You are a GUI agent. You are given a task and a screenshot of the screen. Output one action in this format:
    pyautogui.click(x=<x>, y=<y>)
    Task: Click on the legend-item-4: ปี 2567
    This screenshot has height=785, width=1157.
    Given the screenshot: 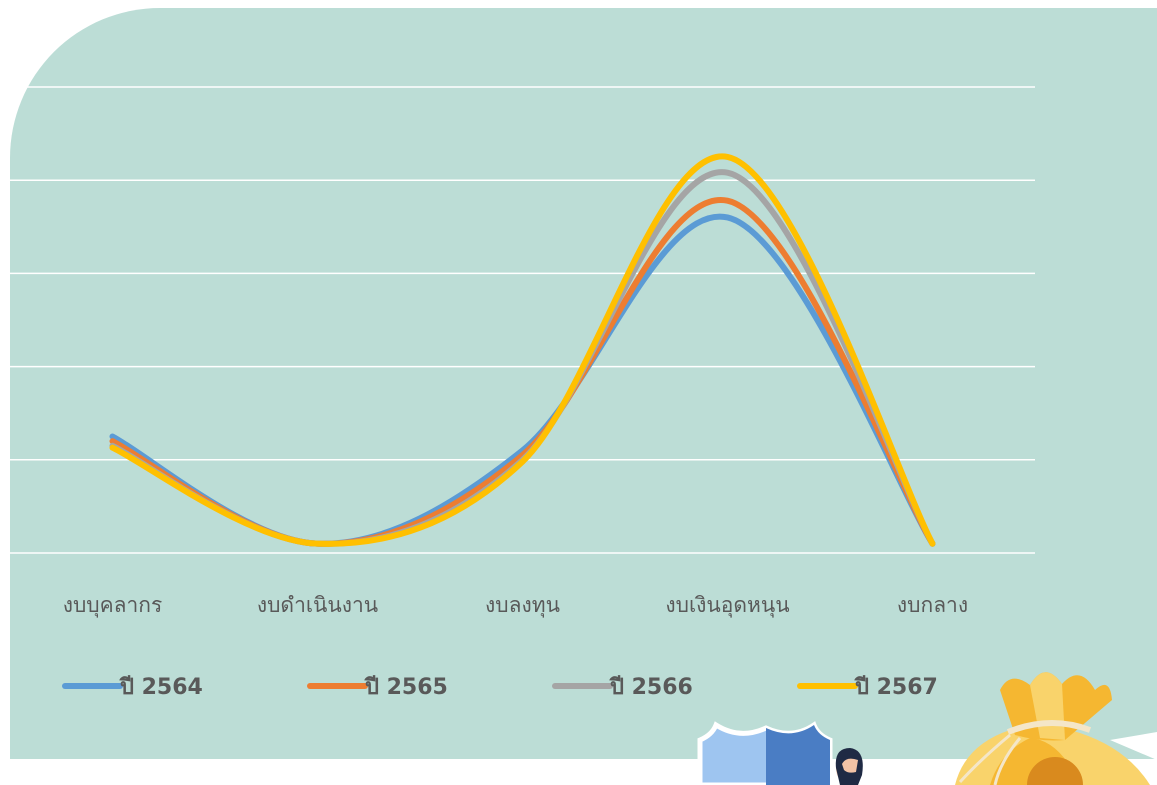 What is the action you would take?
    pyautogui.click(x=867, y=687)
    